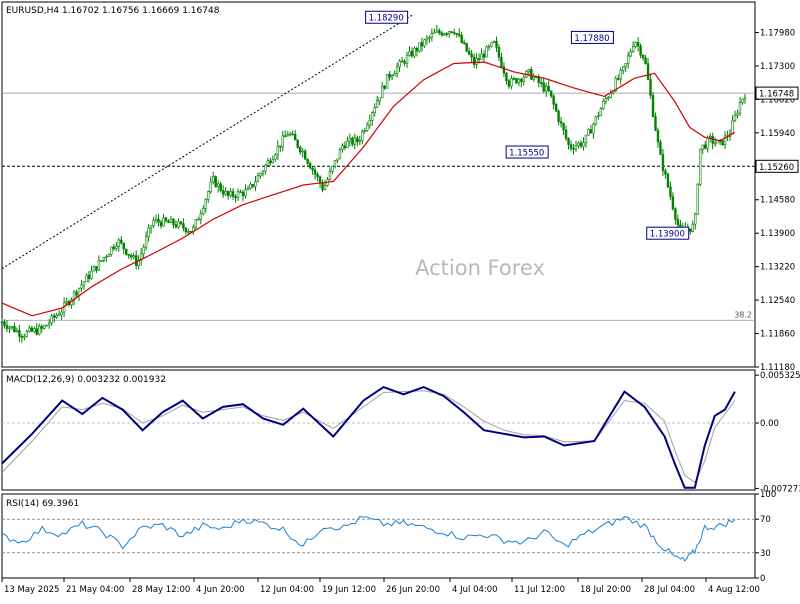 The image size is (800, 604). Describe the element at coordinates (95, 590) in the screenshot. I see `x-tick-label: 21 May 04:00` at that location.